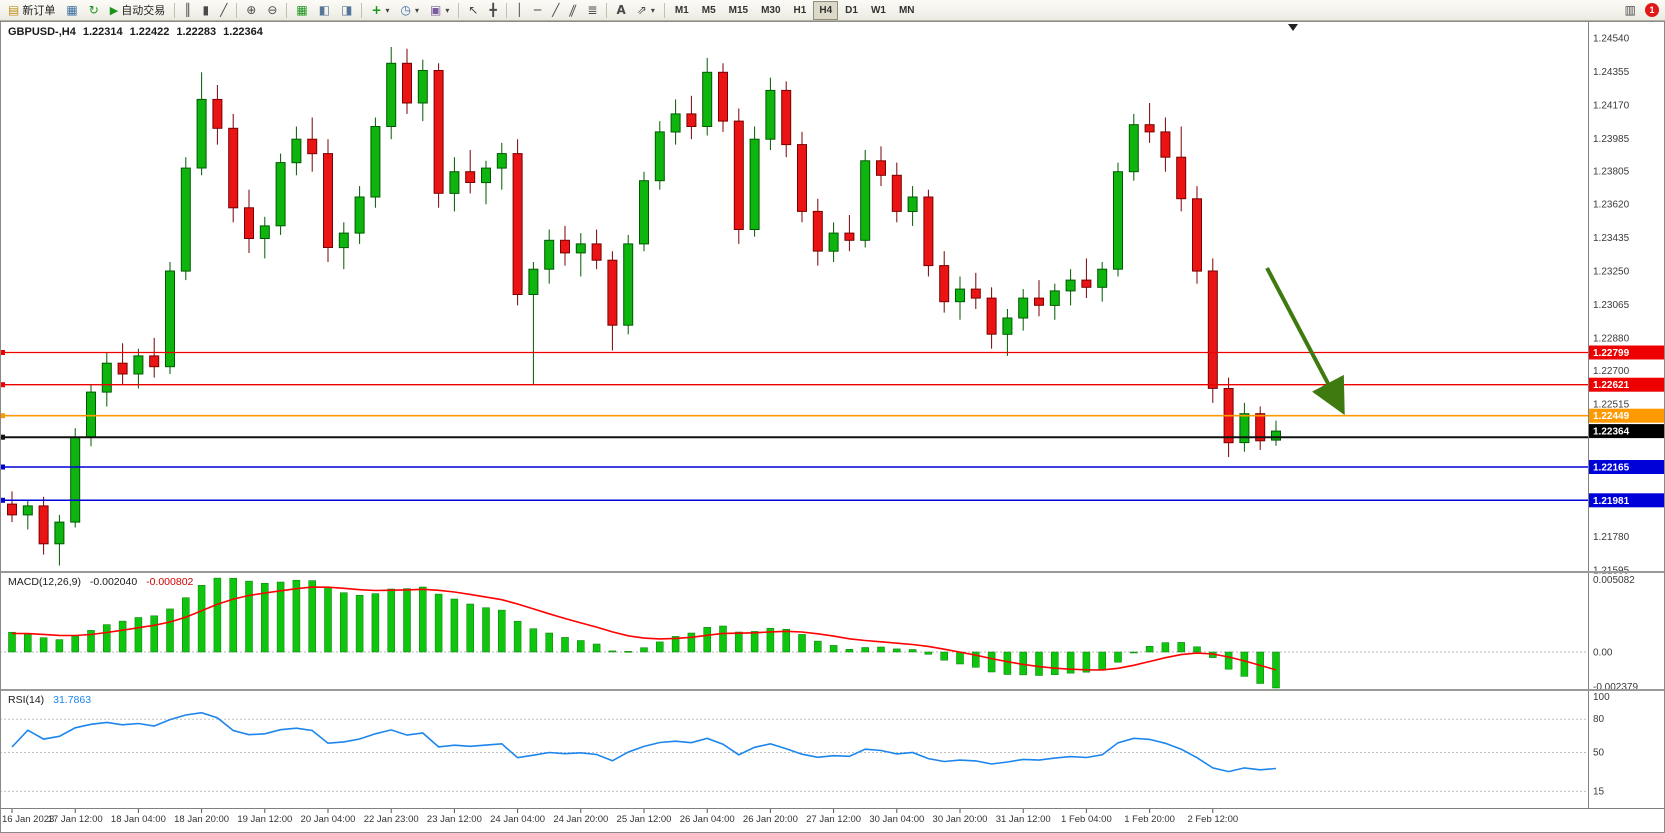 Image resolution: width=1665 pixels, height=833 pixels. Describe the element at coordinates (906, 10) in the screenshot. I see `tf-mn-button: MN` at that location.